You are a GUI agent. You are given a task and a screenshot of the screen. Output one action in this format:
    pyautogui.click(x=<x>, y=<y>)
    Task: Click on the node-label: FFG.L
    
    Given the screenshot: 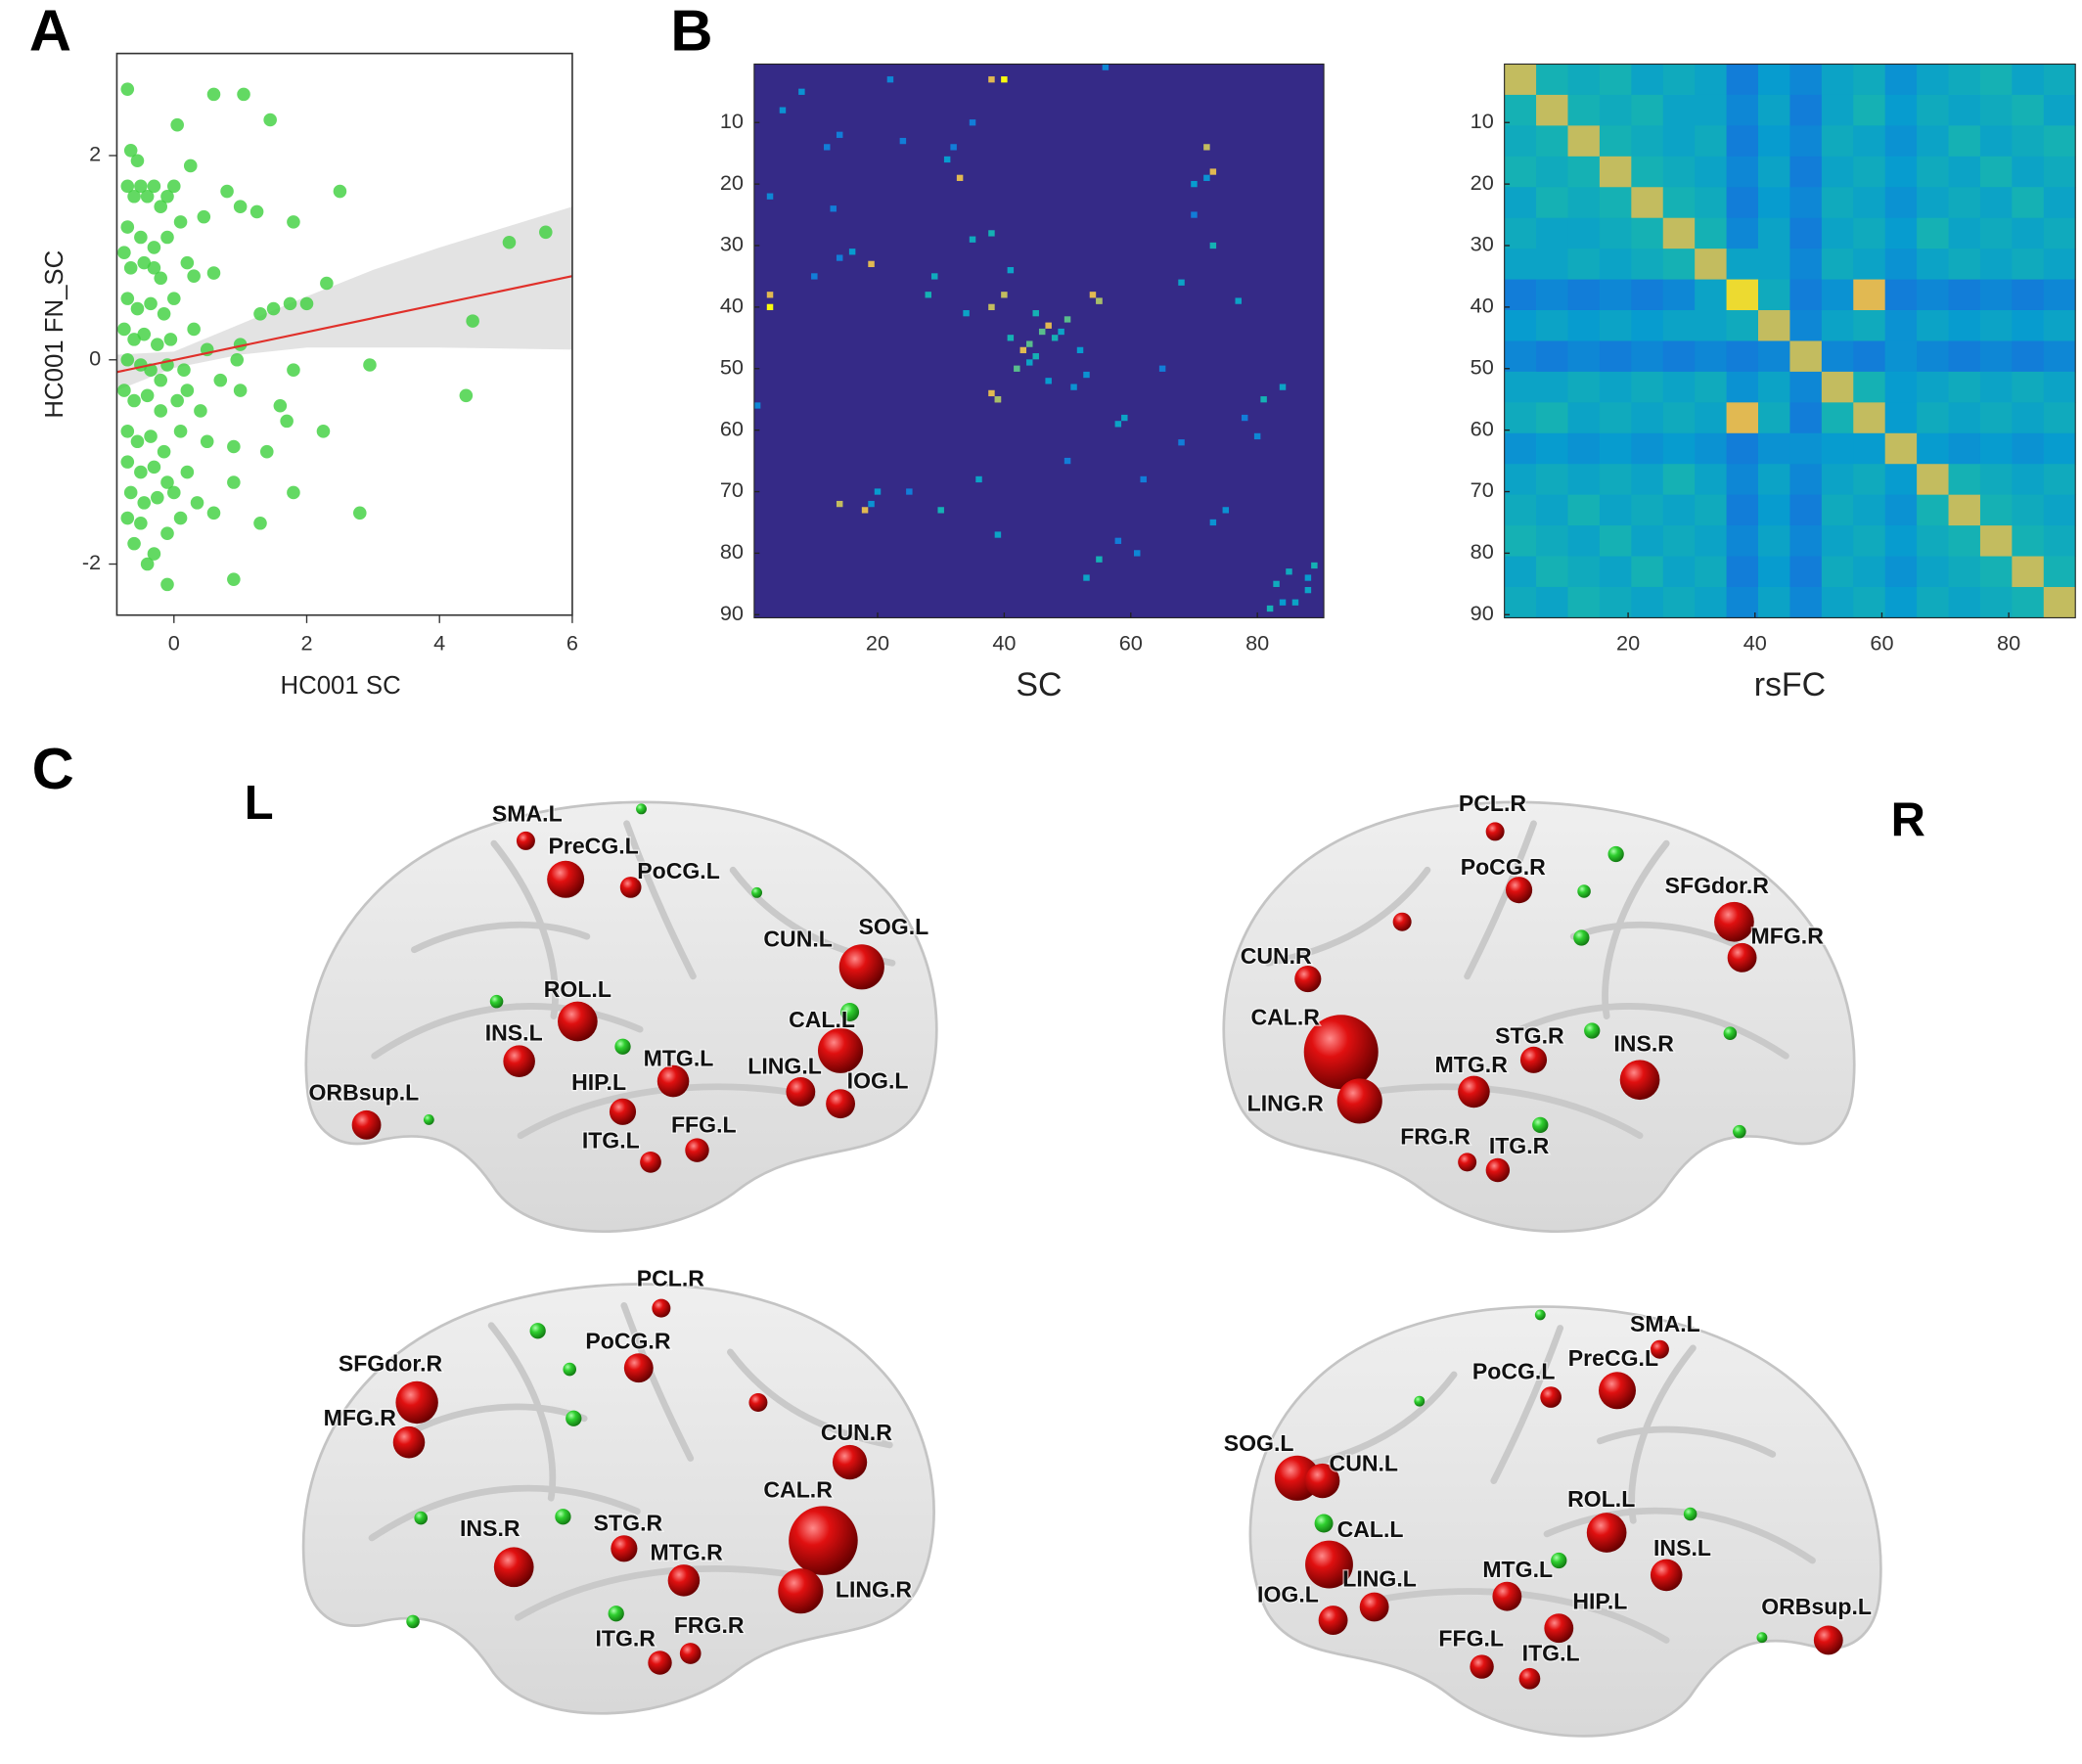 What is the action you would take?
    pyautogui.click(x=1471, y=1638)
    